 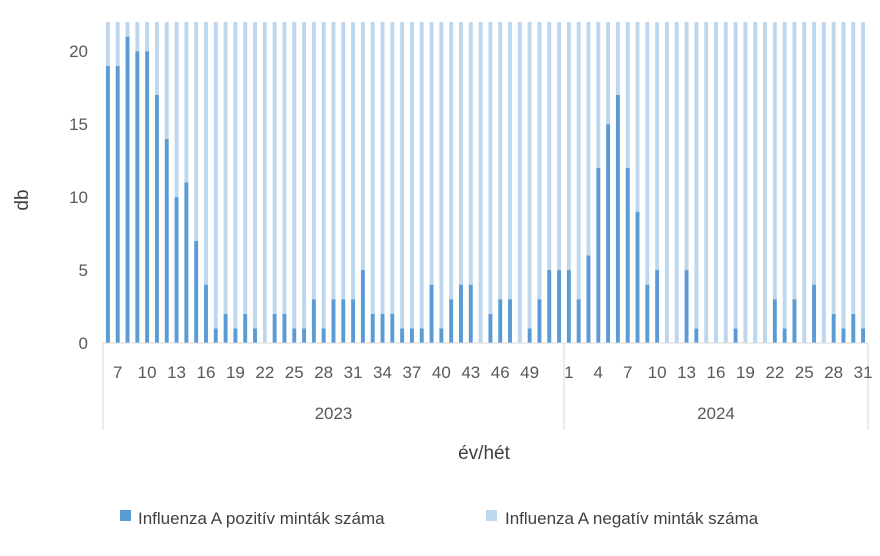 What do you see at coordinates (500, 372) in the screenshot?
I see `x-tick-label: 46` at bounding box center [500, 372].